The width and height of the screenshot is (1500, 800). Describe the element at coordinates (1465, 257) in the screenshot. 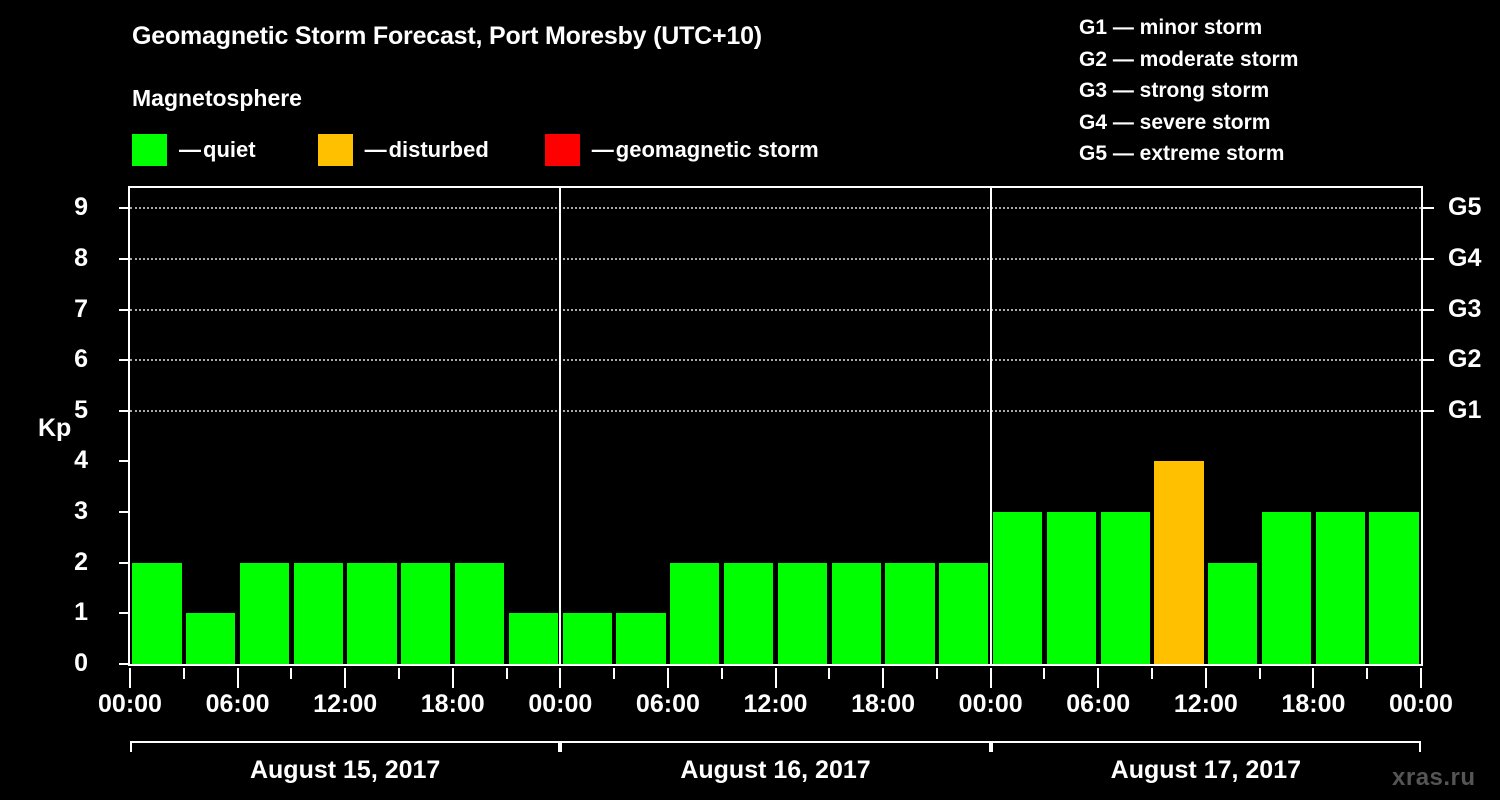

I see `g-tick-label-g4: G4` at that location.